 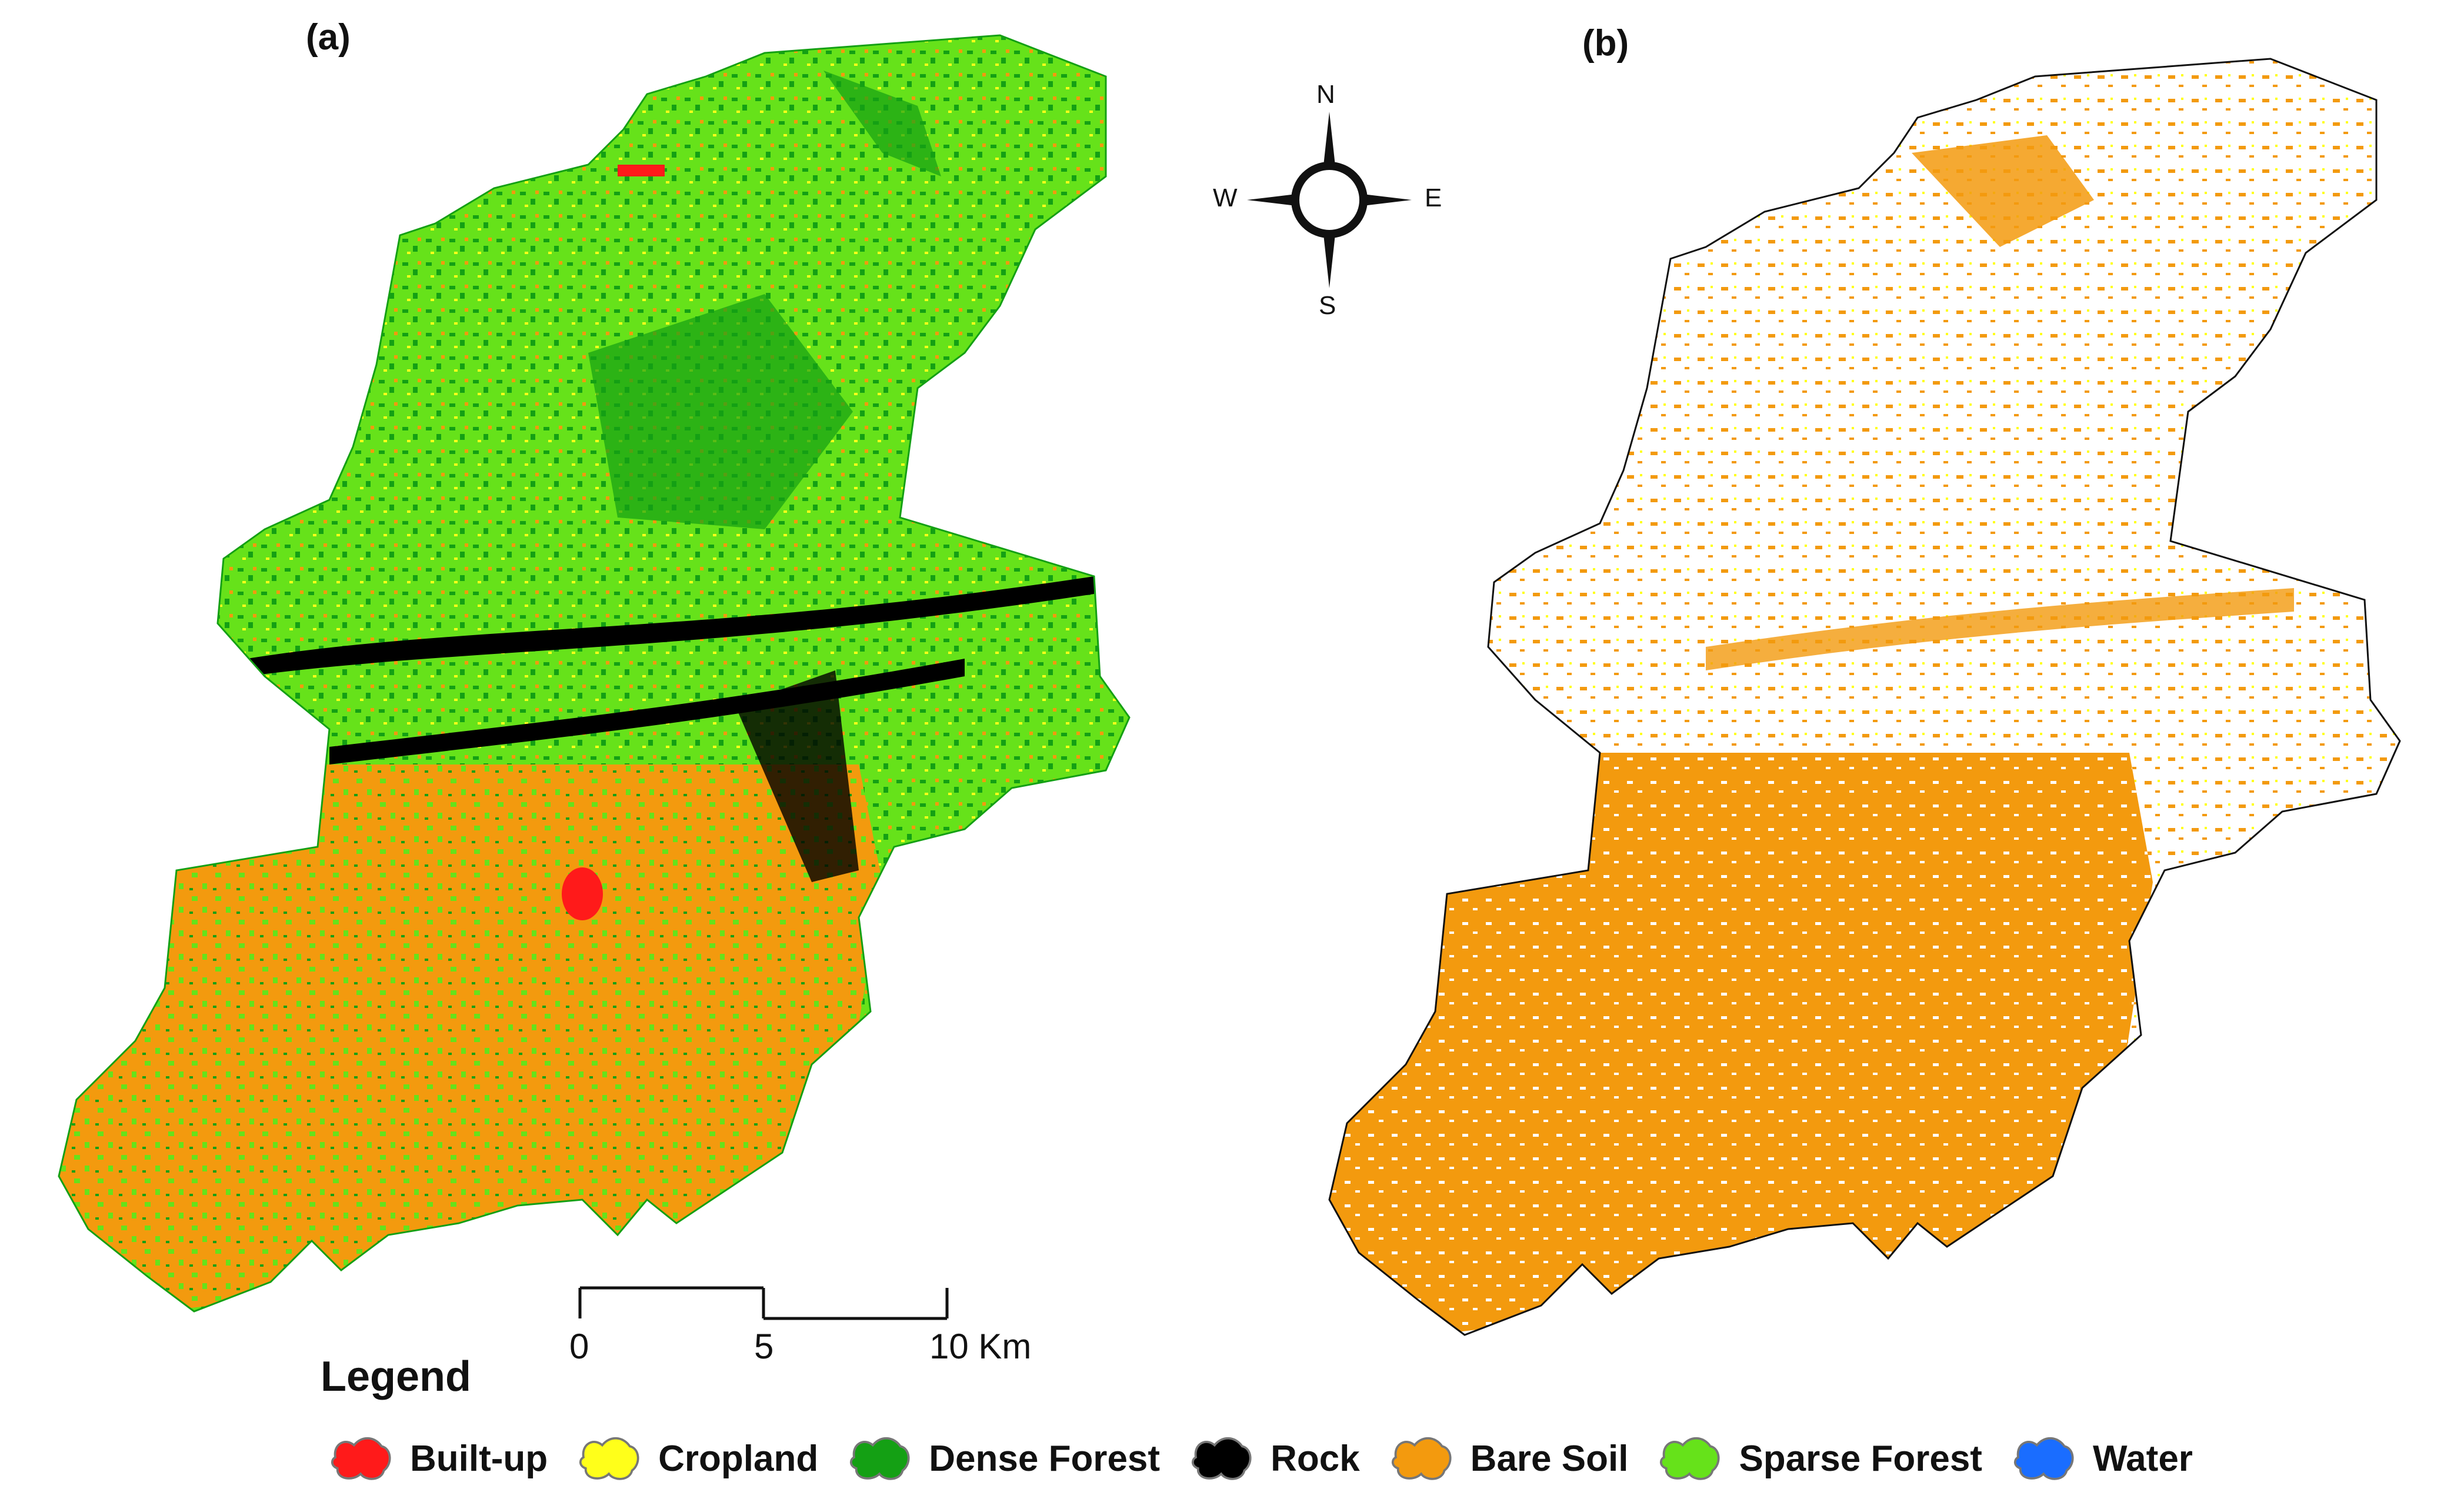 I want to click on legend-label: Rock, so click(x=1315, y=1459).